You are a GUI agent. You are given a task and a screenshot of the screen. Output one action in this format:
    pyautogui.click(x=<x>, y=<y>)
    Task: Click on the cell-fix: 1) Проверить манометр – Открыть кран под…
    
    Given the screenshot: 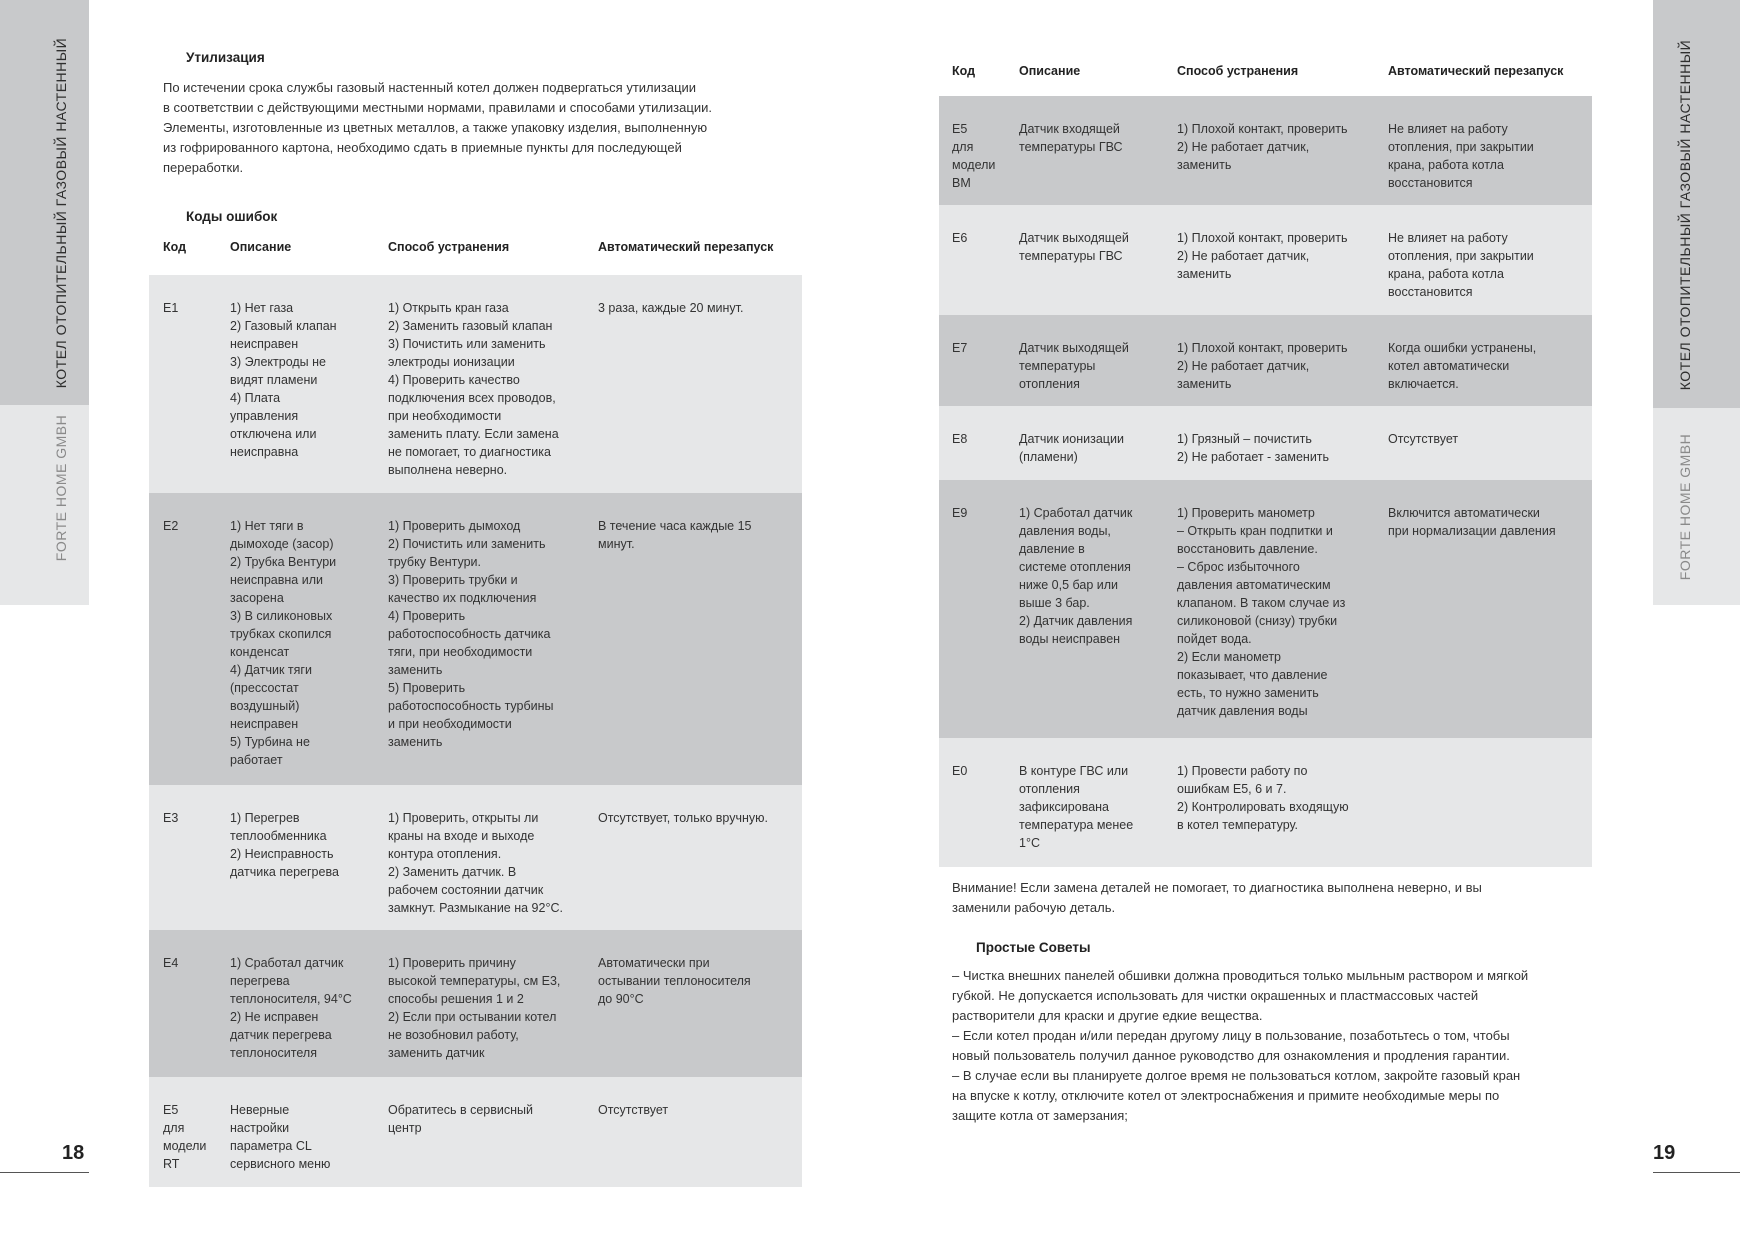 What is the action you would take?
    pyautogui.click(x=1261, y=612)
    